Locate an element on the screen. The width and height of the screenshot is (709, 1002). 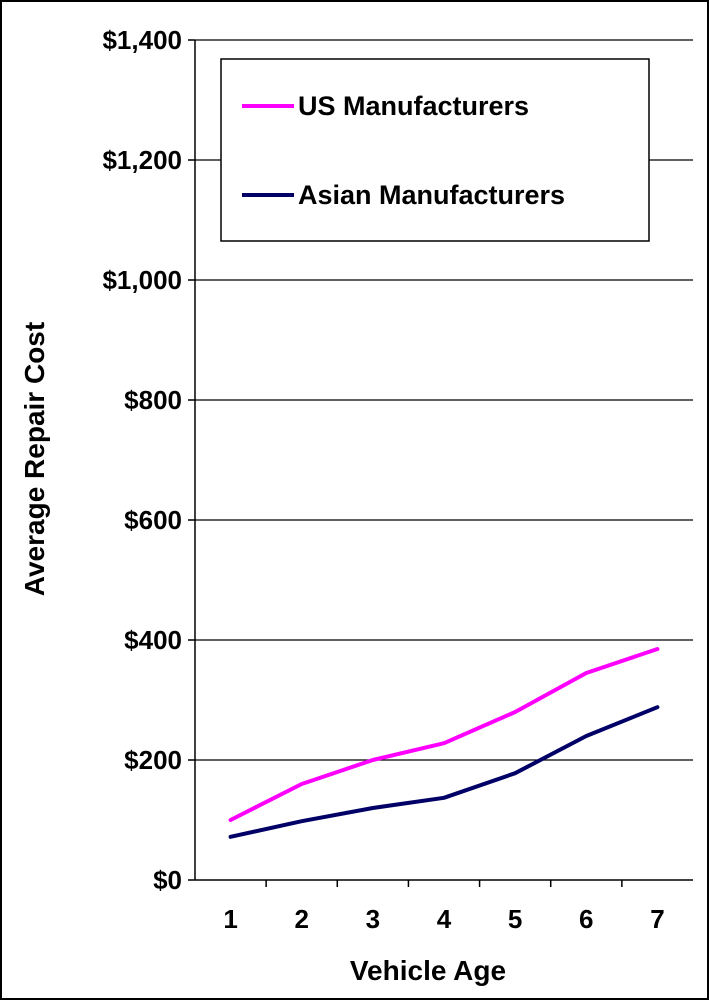
x-tick-label-3: 4 is located at coordinates (444, 919).